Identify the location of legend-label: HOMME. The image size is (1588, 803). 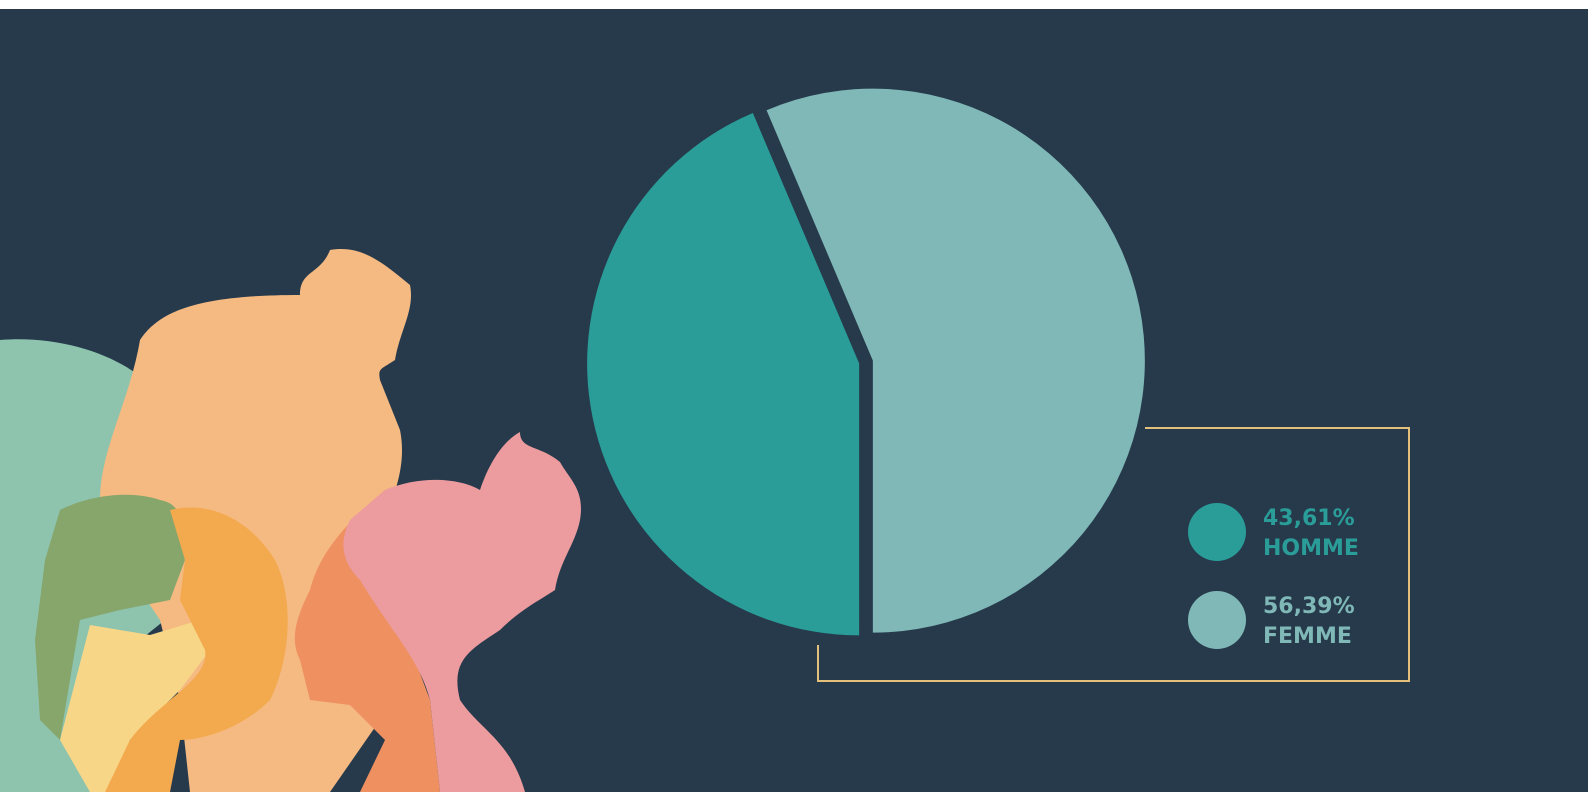
(1311, 548).